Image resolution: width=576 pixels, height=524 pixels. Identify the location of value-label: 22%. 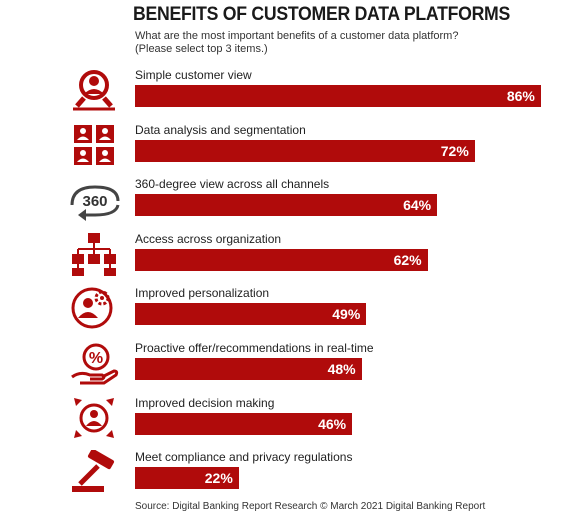
(218, 478).